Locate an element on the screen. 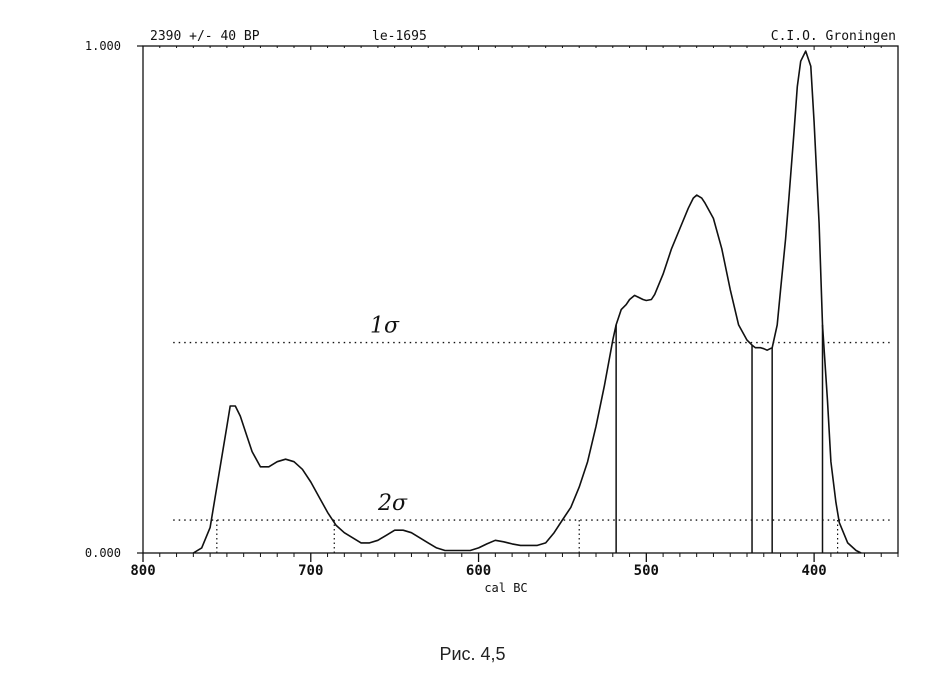 The width and height of the screenshot is (945, 685). threshold-label: 2σ is located at coordinates (392, 503).